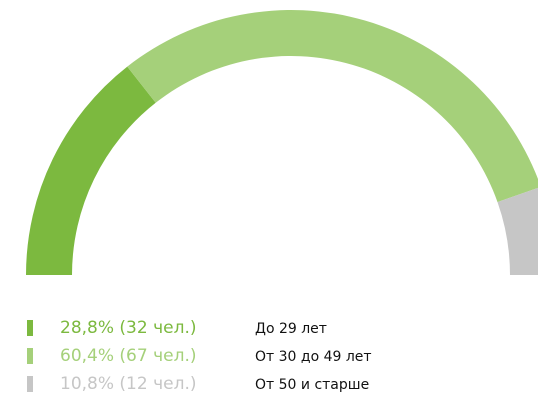  I want to click on value-label: 28,8% (32 чел.), so click(128, 328).